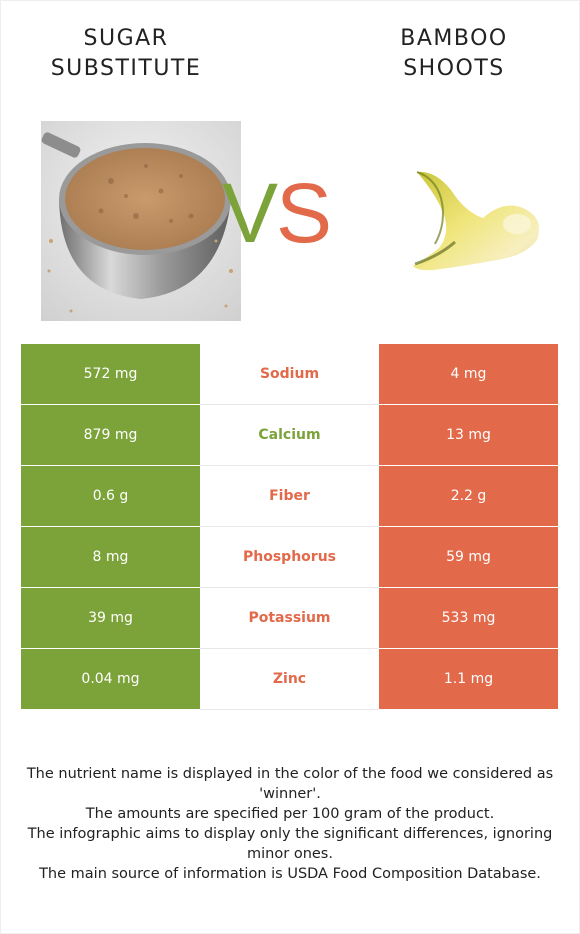 This screenshot has width=580, height=934. I want to click on left-food-value: 0.6 g, so click(110, 496).